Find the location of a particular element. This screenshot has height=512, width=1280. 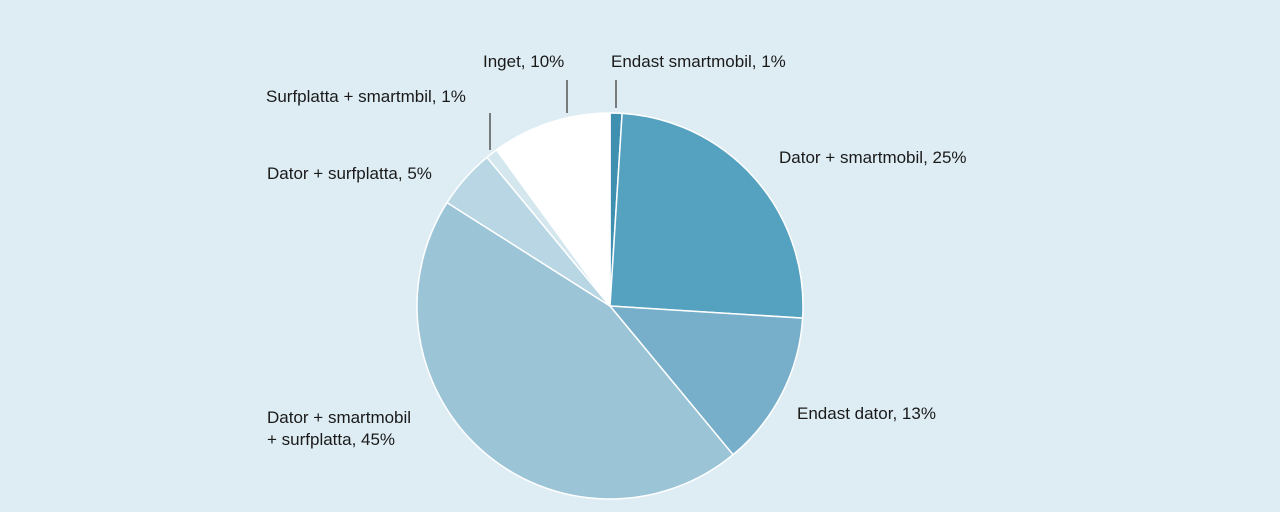

pie-slice-inget is located at coordinates (553, 210).